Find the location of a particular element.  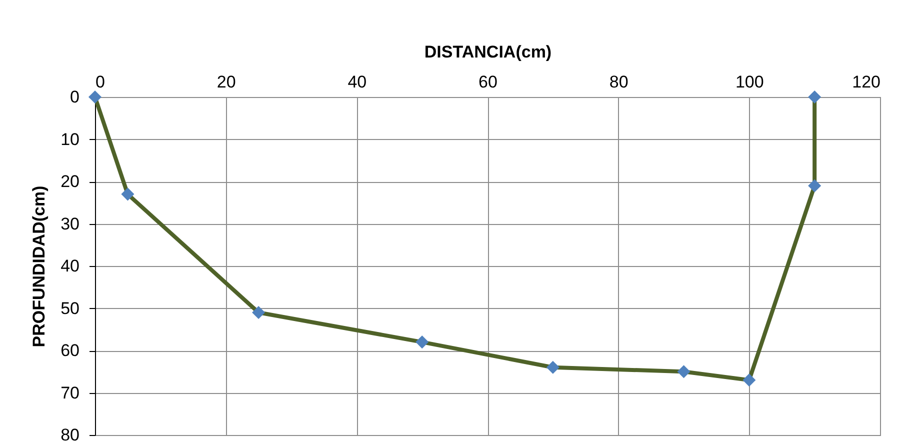

y-tick-label: 40 is located at coordinates (70, 266).